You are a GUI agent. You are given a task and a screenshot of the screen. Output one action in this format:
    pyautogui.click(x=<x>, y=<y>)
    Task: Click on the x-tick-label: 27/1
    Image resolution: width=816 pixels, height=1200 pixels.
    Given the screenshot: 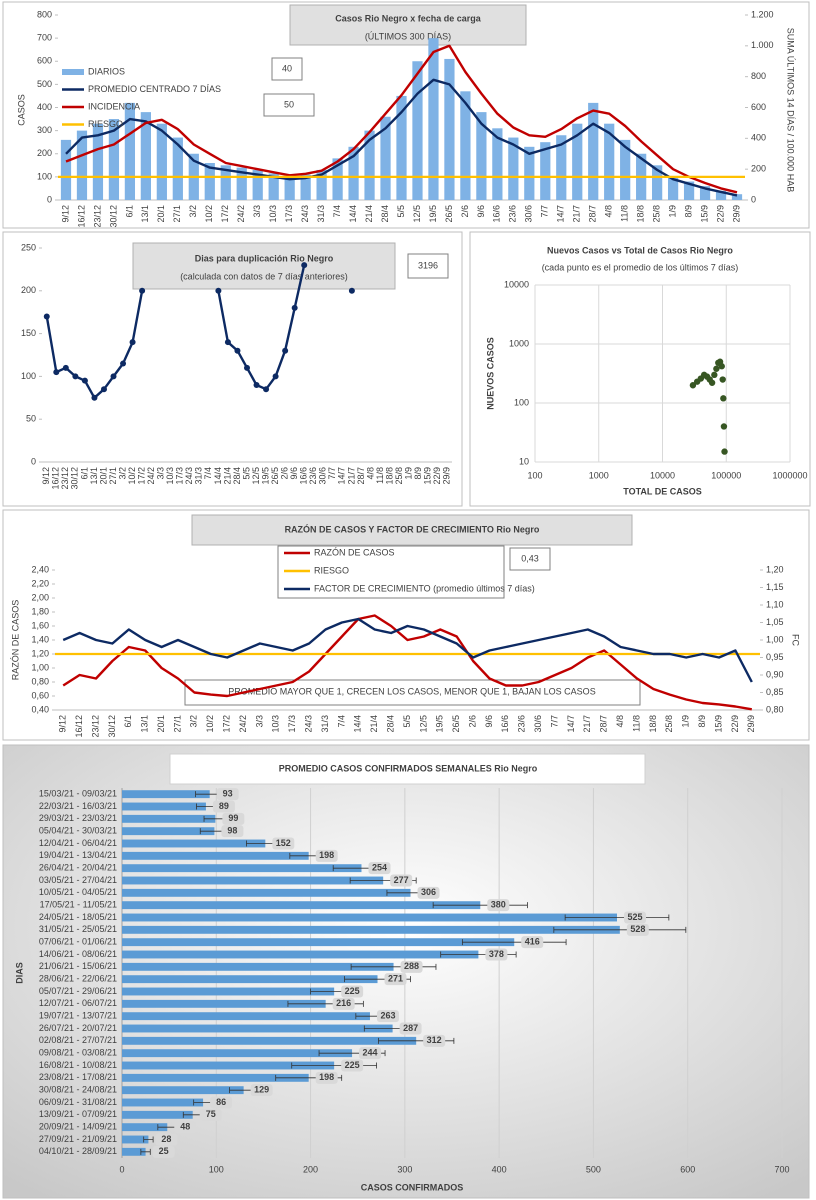 What is the action you would take?
    pyautogui.click(x=177, y=724)
    